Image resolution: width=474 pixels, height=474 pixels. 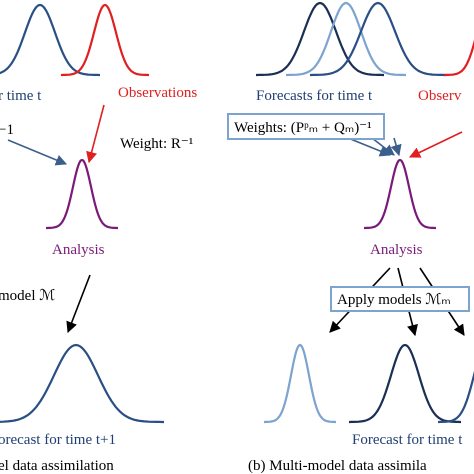 What do you see at coordinates (440, 96) in the screenshot?
I see `observations-label: Observ` at bounding box center [440, 96].